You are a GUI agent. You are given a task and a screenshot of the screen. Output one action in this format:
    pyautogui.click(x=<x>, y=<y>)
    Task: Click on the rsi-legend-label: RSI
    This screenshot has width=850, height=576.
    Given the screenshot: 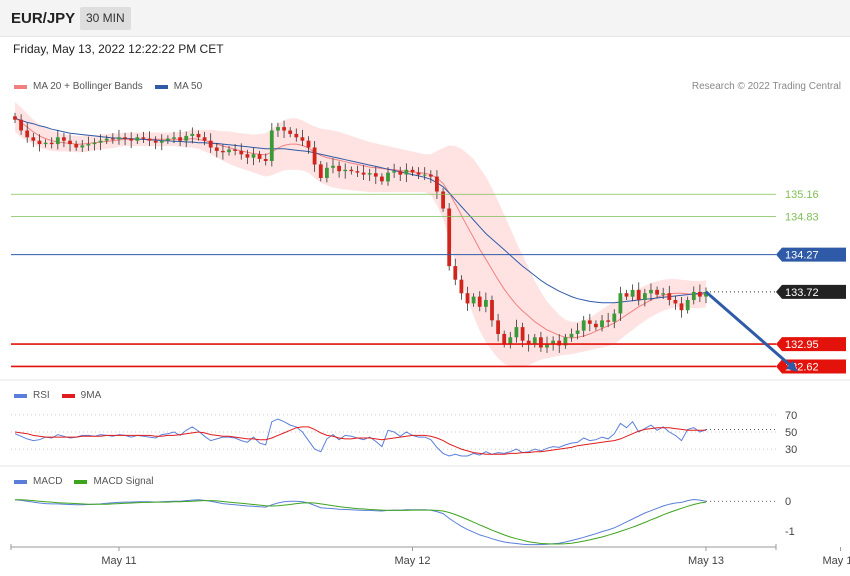 What is the action you would take?
    pyautogui.click(x=41, y=395)
    